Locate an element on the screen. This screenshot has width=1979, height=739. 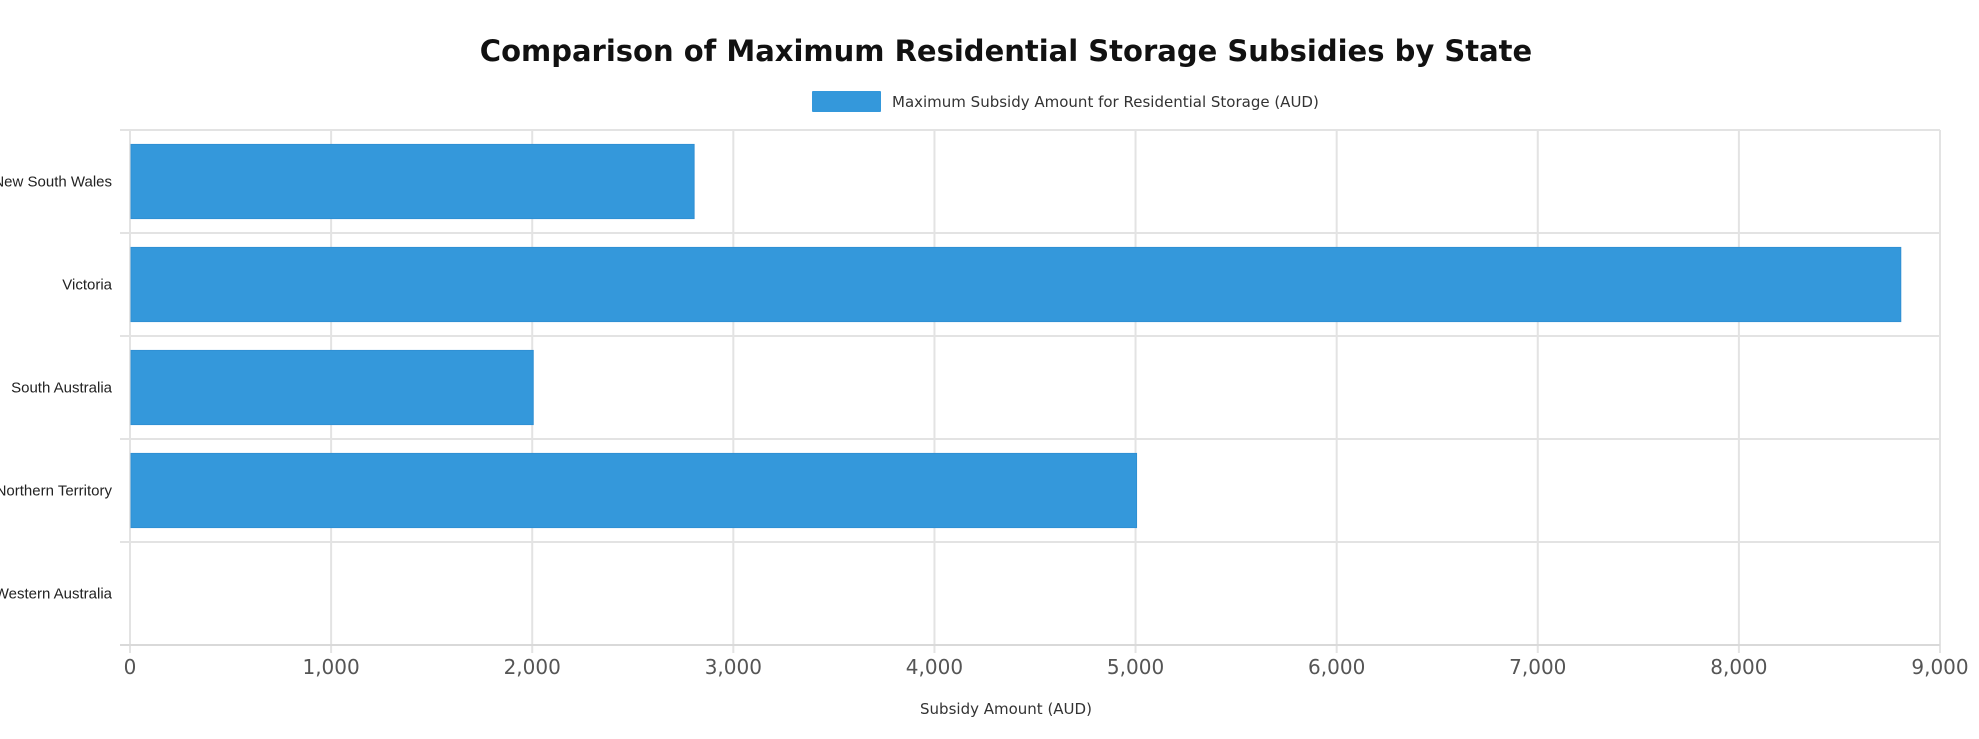
category-label: Victoria is located at coordinates (87, 285).